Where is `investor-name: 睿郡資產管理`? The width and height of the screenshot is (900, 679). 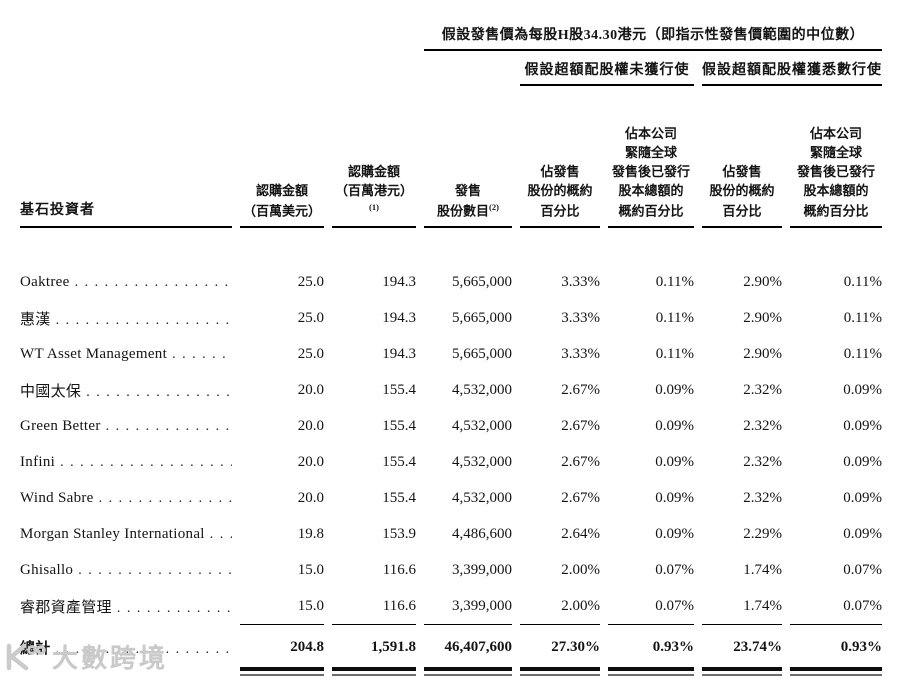 investor-name: 睿郡資產管理 is located at coordinates (66, 607).